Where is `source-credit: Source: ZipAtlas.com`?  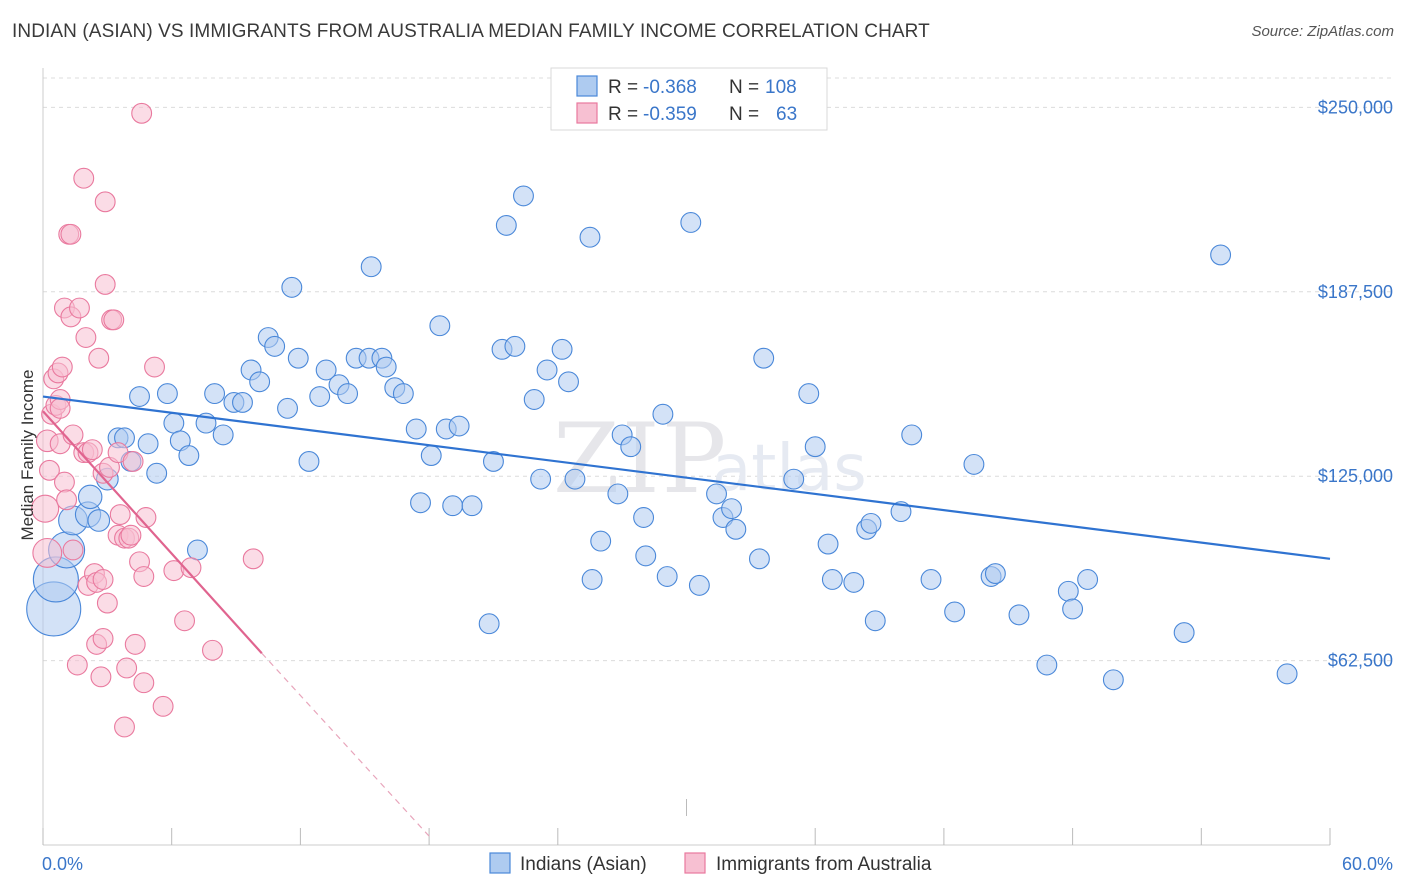 source-credit: Source: ZipAtlas.com is located at coordinates (1322, 31).